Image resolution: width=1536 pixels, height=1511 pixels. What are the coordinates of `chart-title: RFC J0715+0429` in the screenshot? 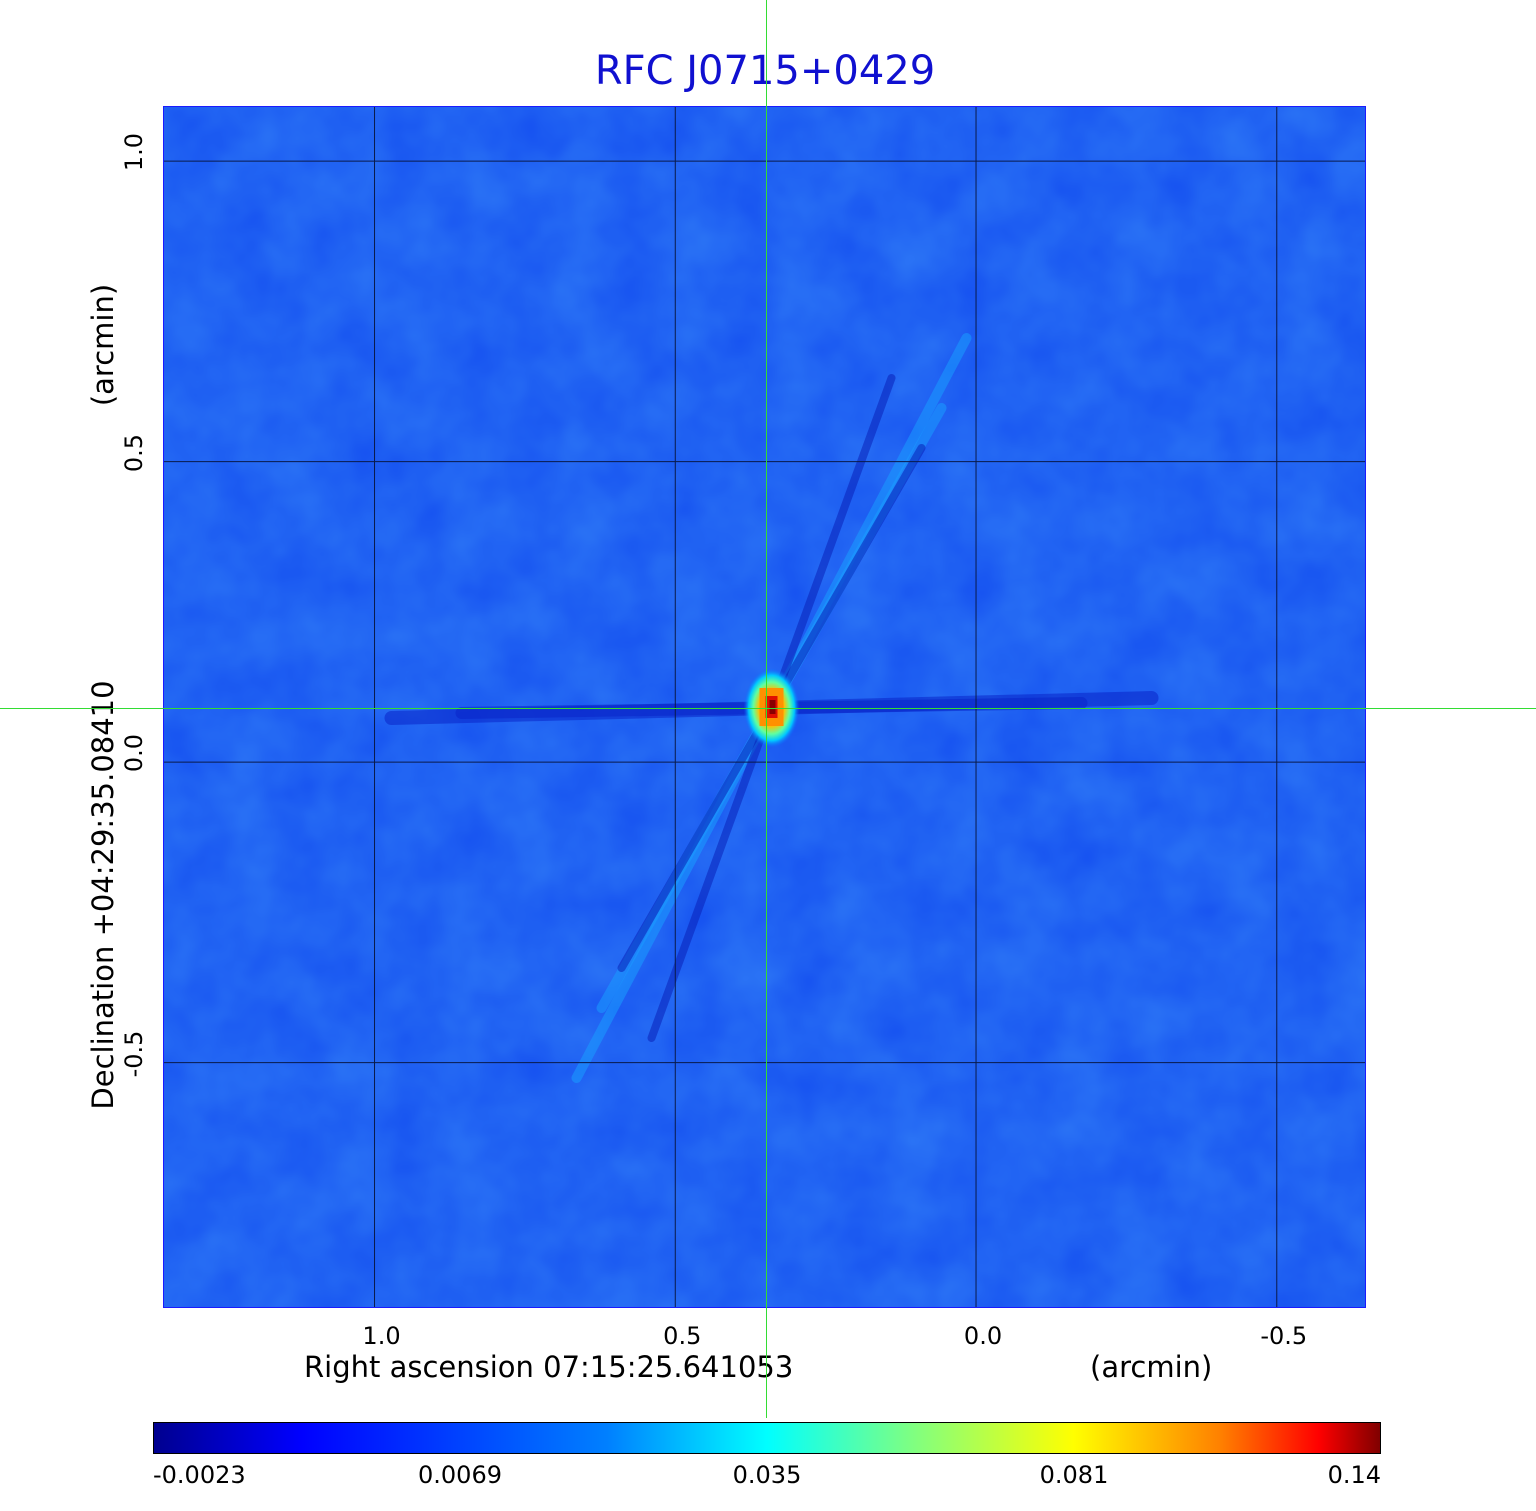 It's located at (765, 71).